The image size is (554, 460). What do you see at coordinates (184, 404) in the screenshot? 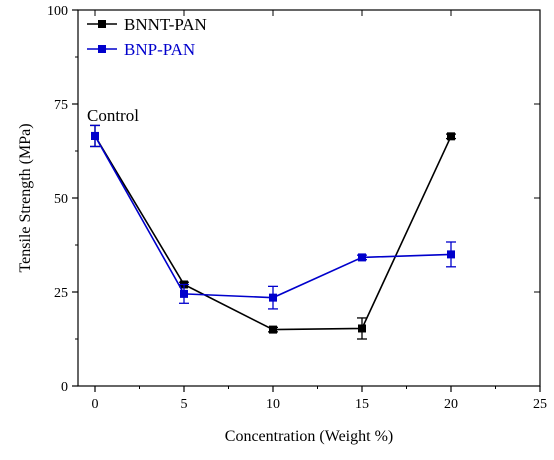
I see `x-tick-label: 5` at bounding box center [184, 404].